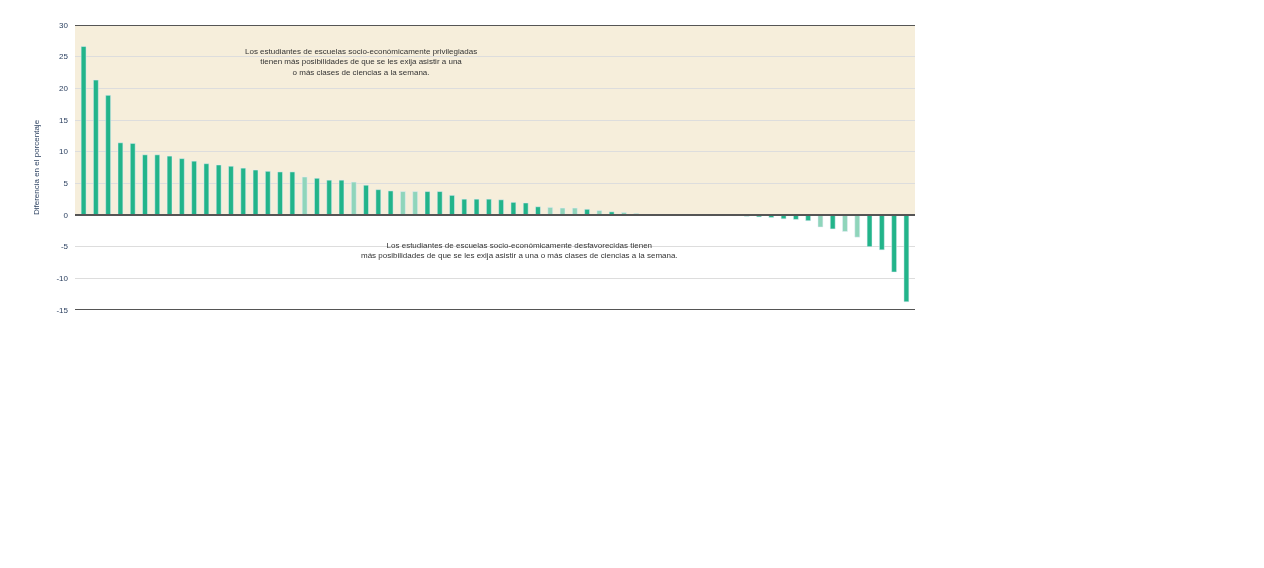 The height and width of the screenshot is (568, 1264). I want to click on y-tick-label: 0, so click(66, 215).